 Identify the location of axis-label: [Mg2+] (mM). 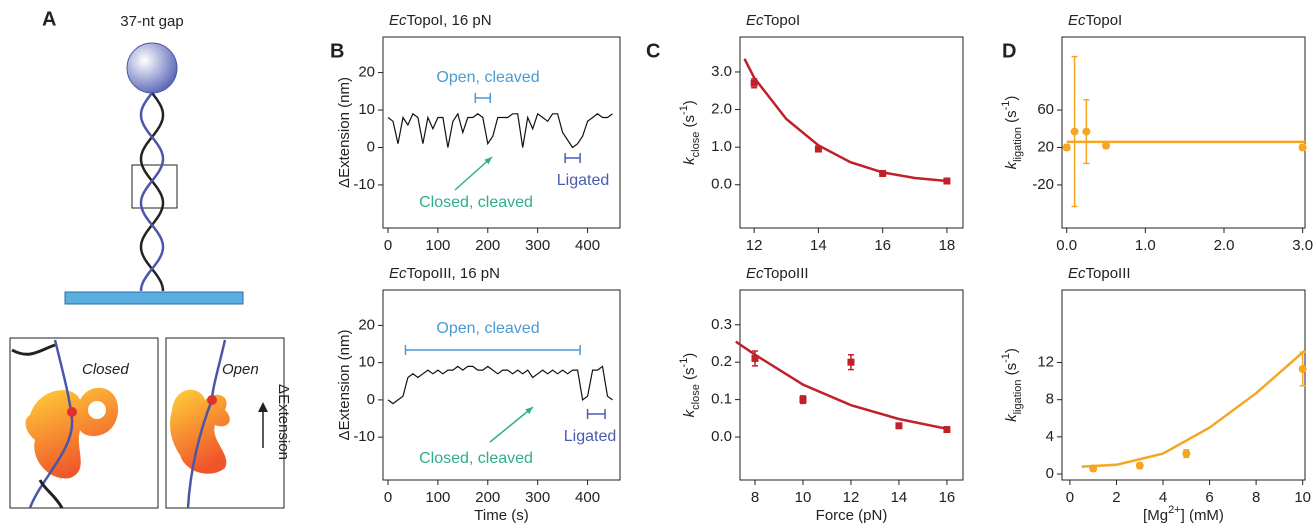
(1183, 514).